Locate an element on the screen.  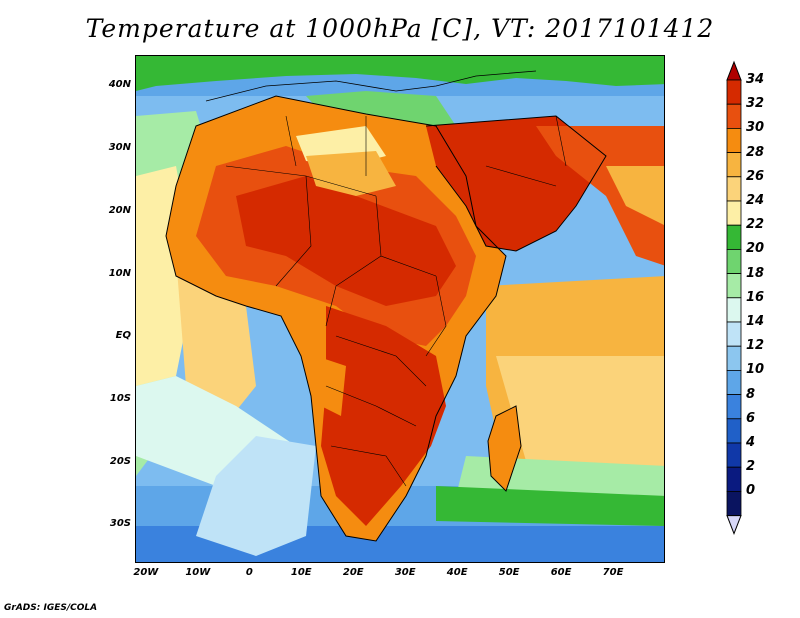
colorbar-label: 8 is located at coordinates (751, 394).